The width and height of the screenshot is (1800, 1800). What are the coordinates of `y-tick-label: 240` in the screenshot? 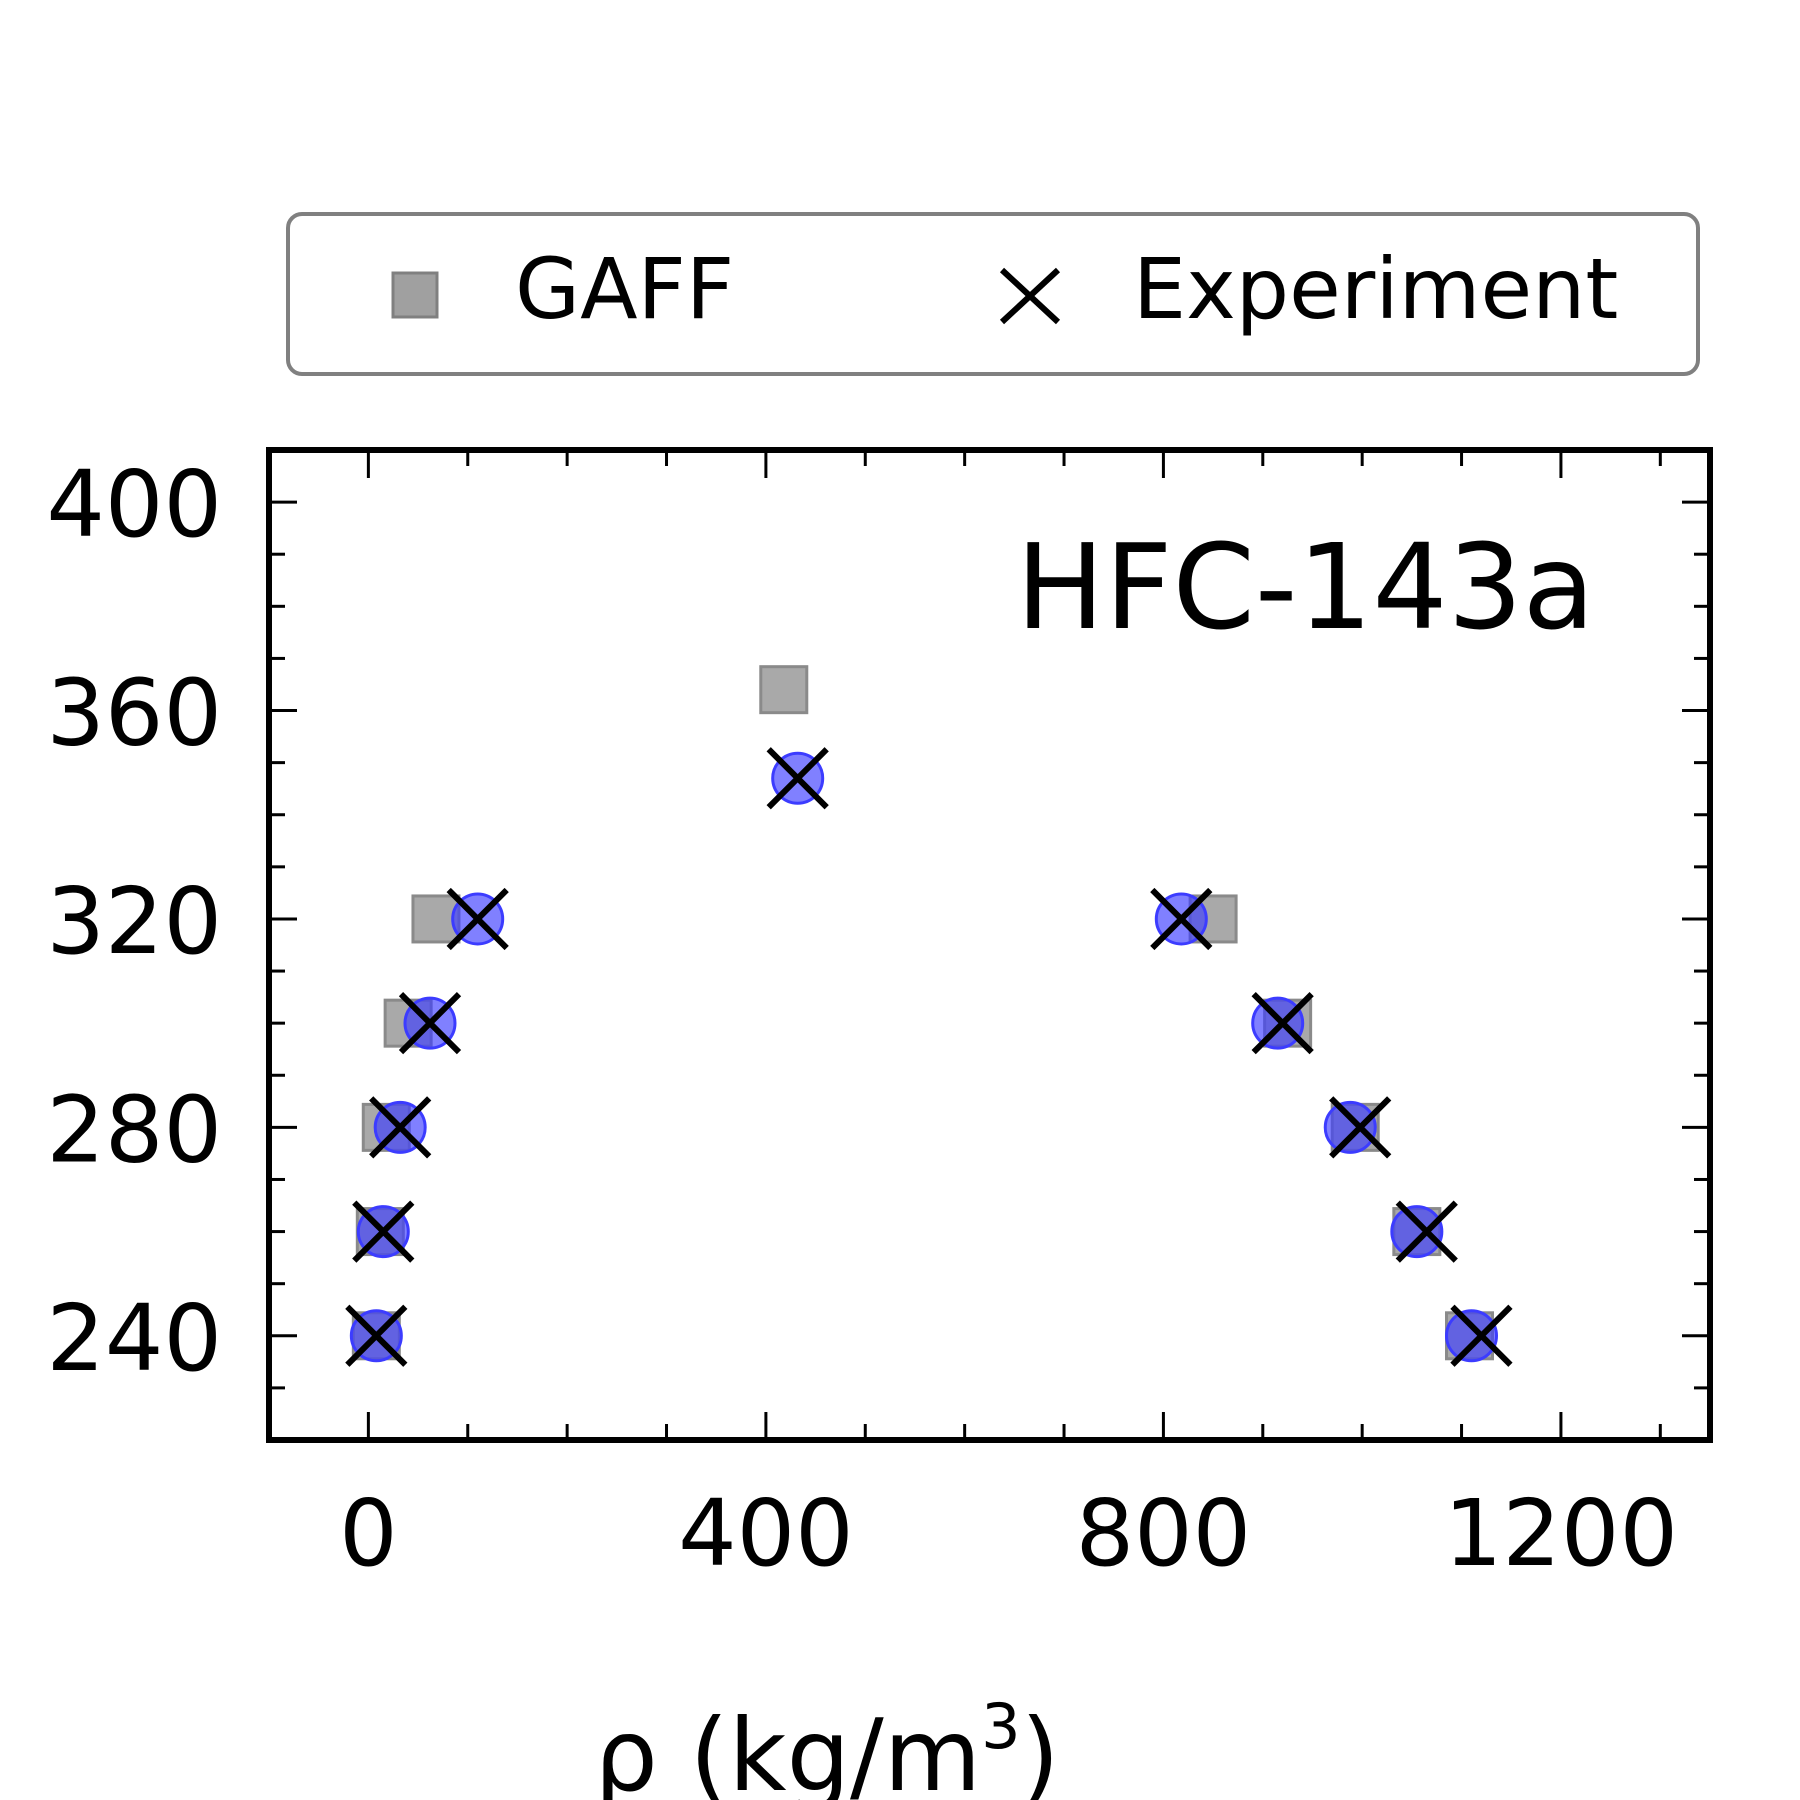 It's located at (134, 1338).